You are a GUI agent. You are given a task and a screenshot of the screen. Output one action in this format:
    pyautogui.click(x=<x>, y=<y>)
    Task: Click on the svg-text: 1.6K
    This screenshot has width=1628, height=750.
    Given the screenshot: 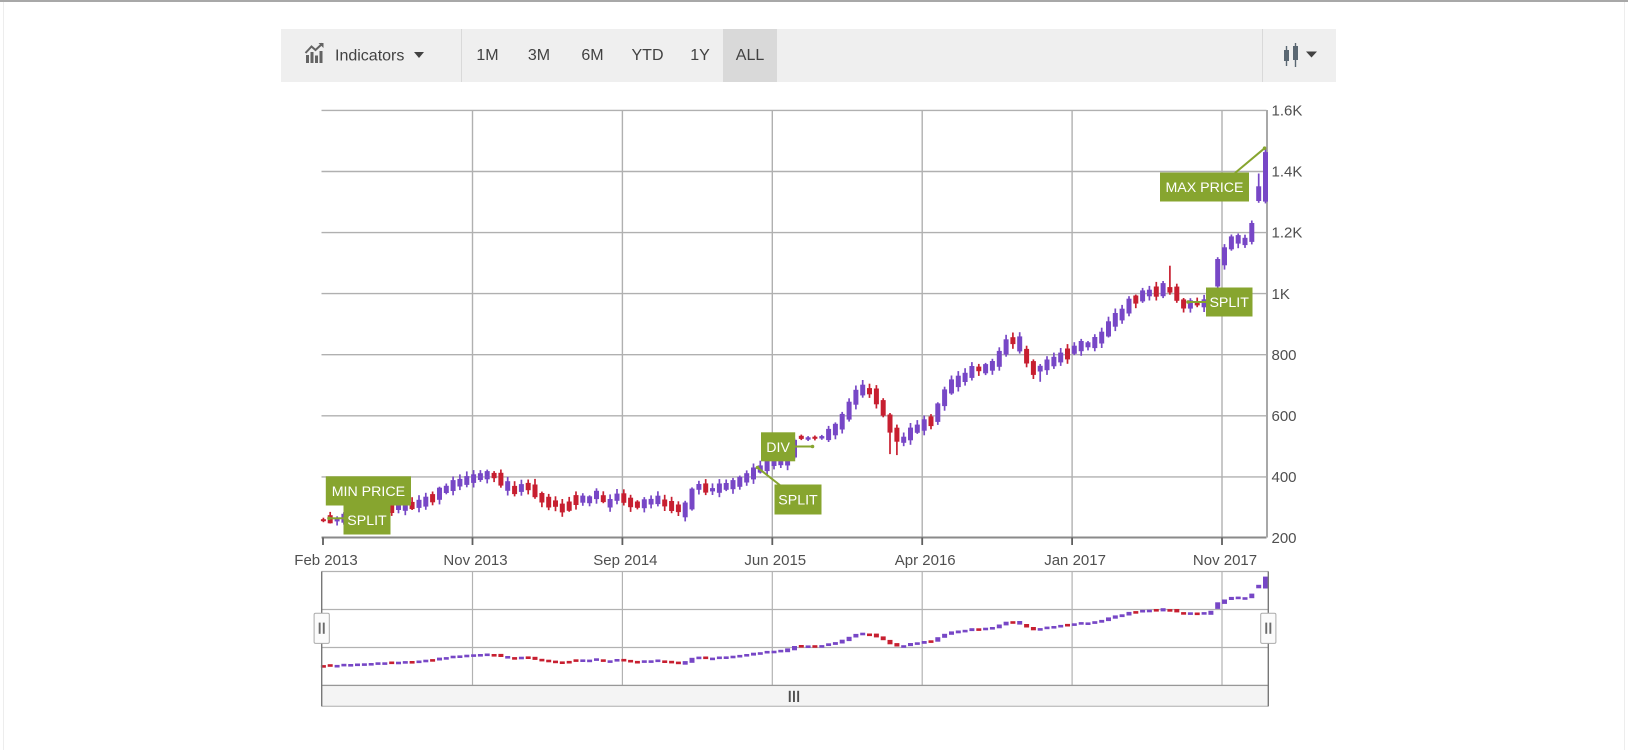 What is the action you would take?
    pyautogui.click(x=1287, y=111)
    